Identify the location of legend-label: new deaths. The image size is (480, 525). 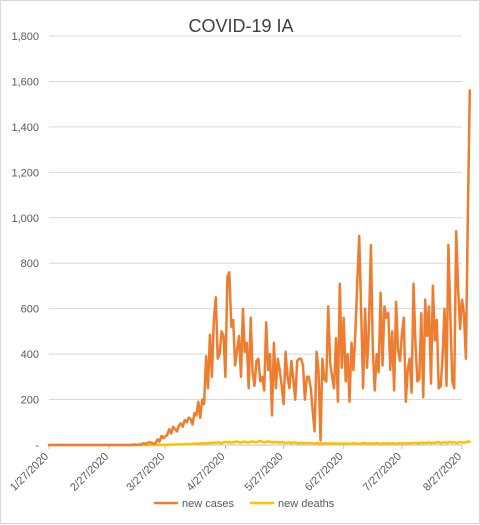
(306, 504).